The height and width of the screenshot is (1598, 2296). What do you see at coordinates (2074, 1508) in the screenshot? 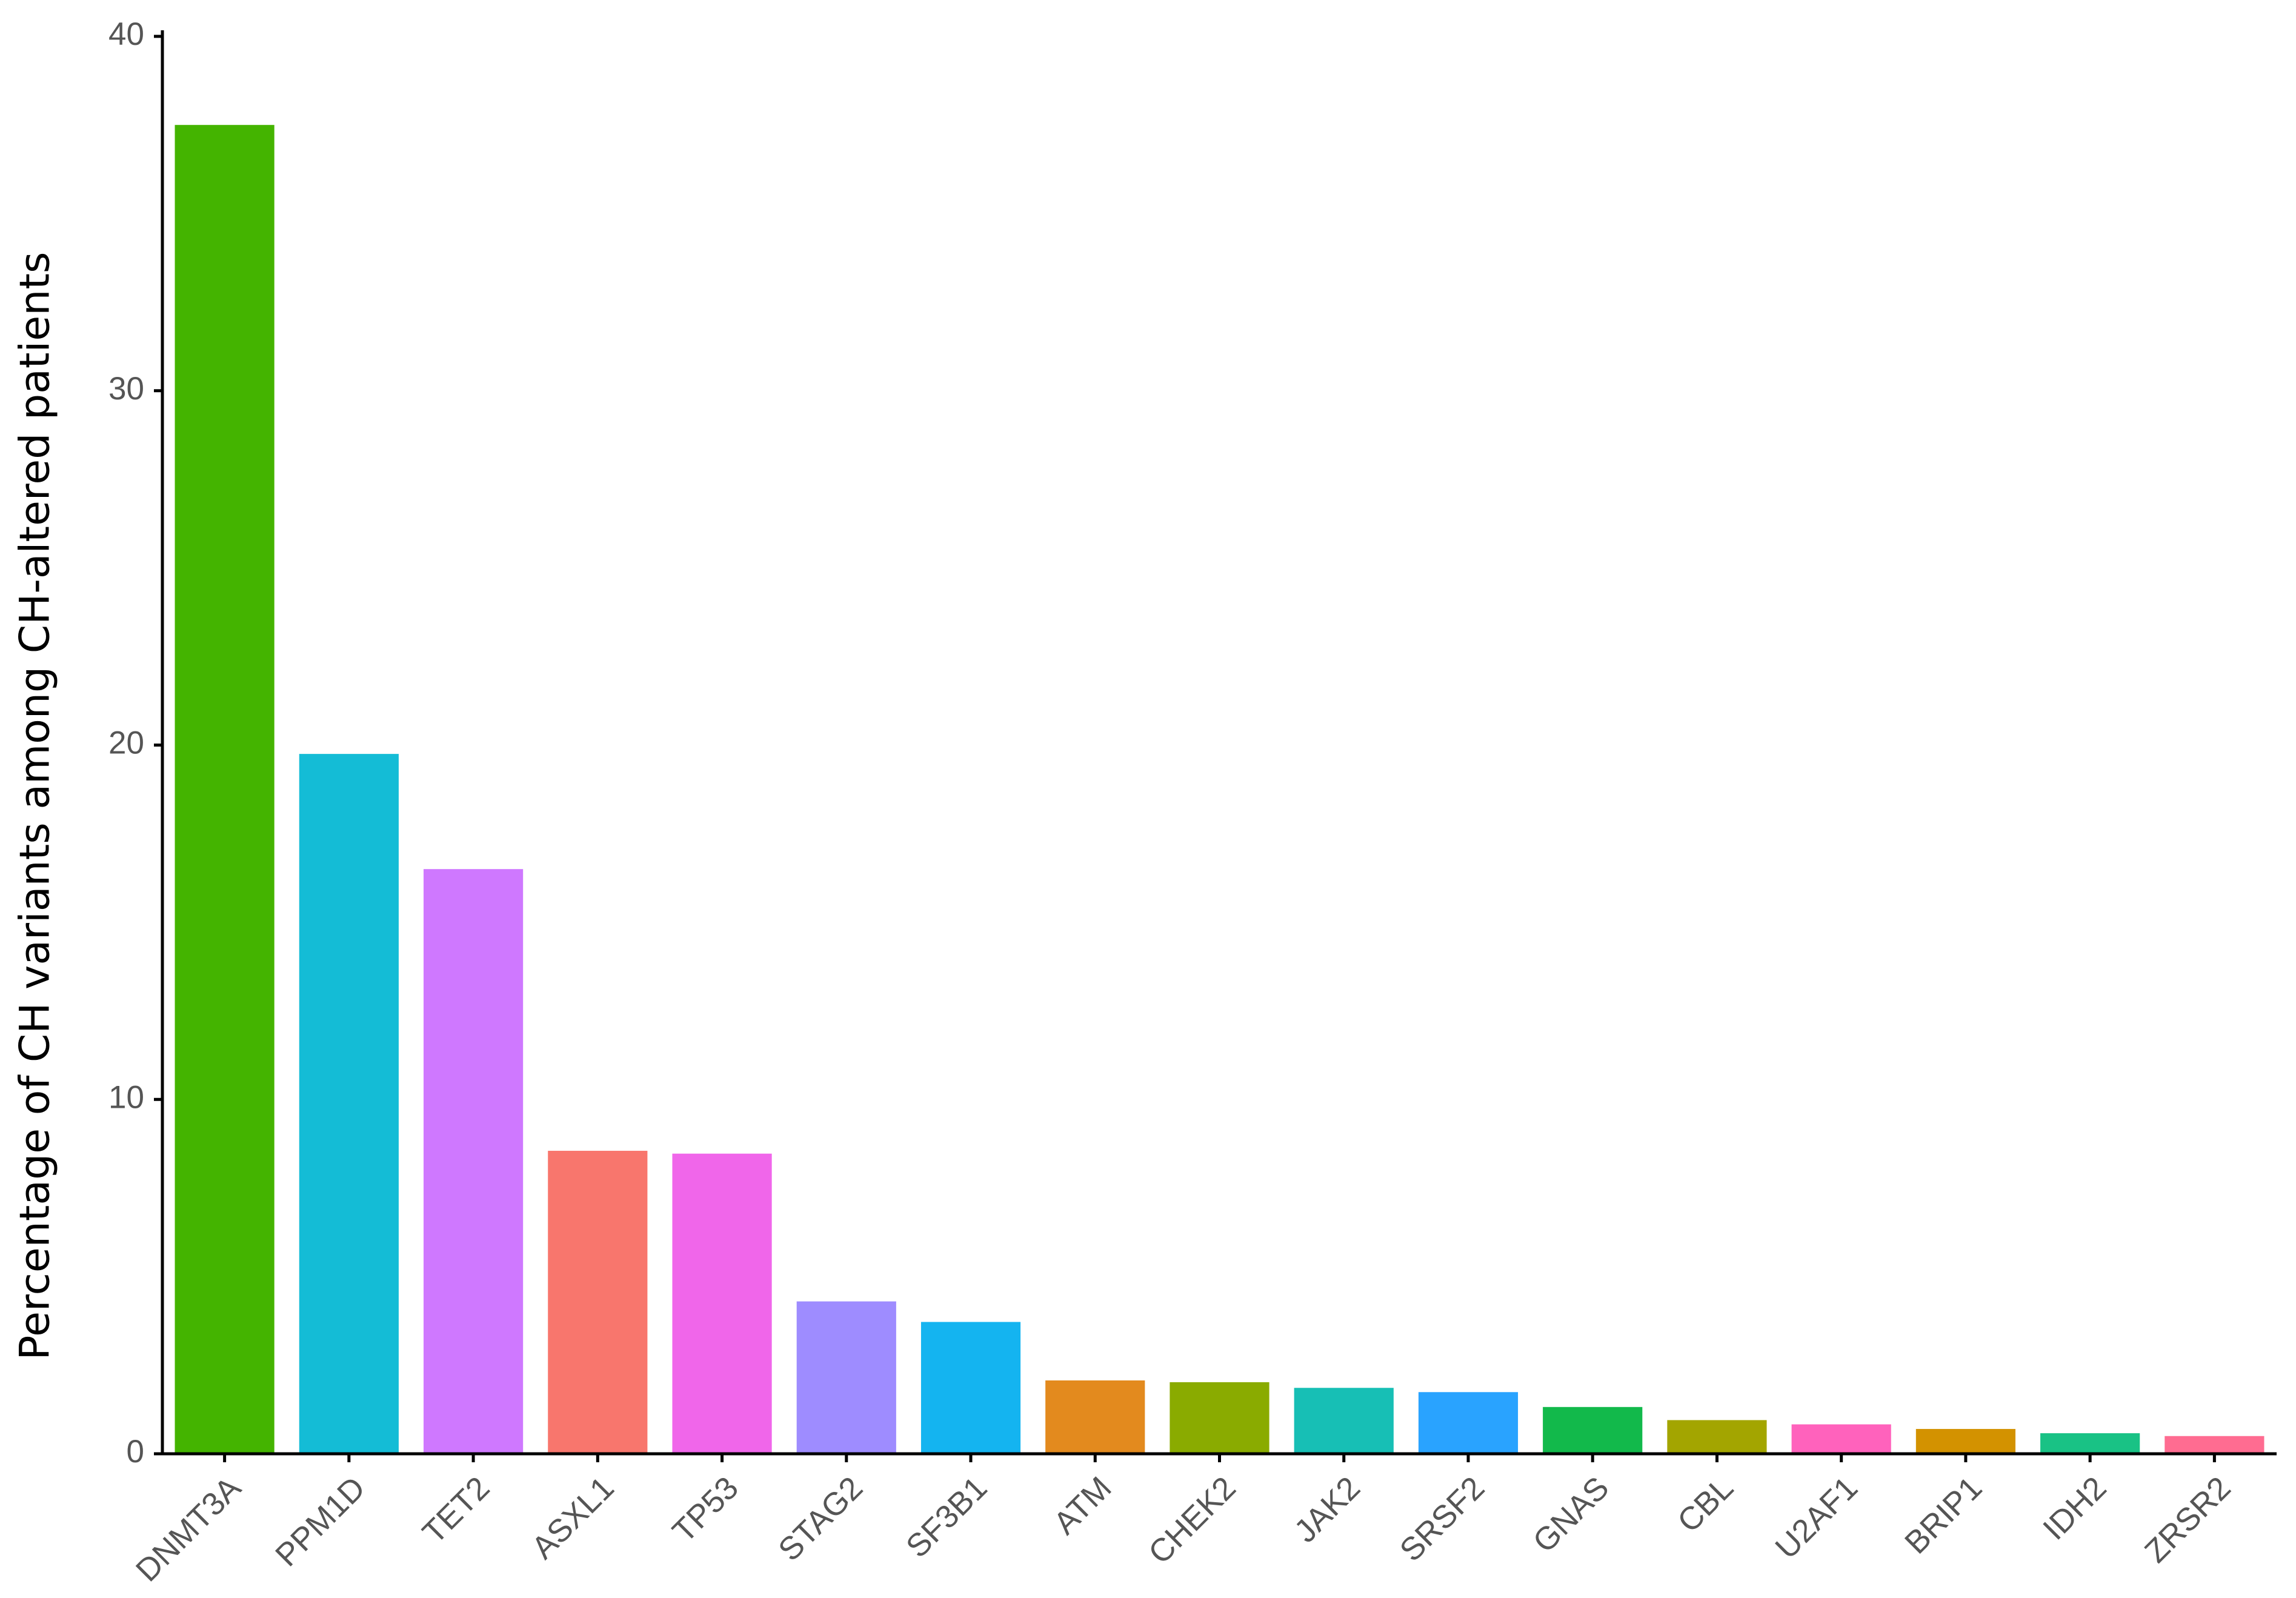
I see `x-tick-label: IDH2` at bounding box center [2074, 1508].